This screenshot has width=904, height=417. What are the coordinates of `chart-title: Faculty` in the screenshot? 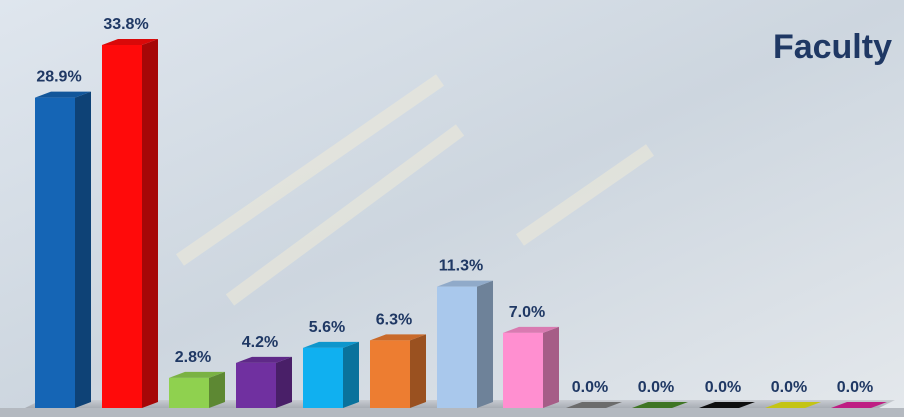 It's located at (832, 47).